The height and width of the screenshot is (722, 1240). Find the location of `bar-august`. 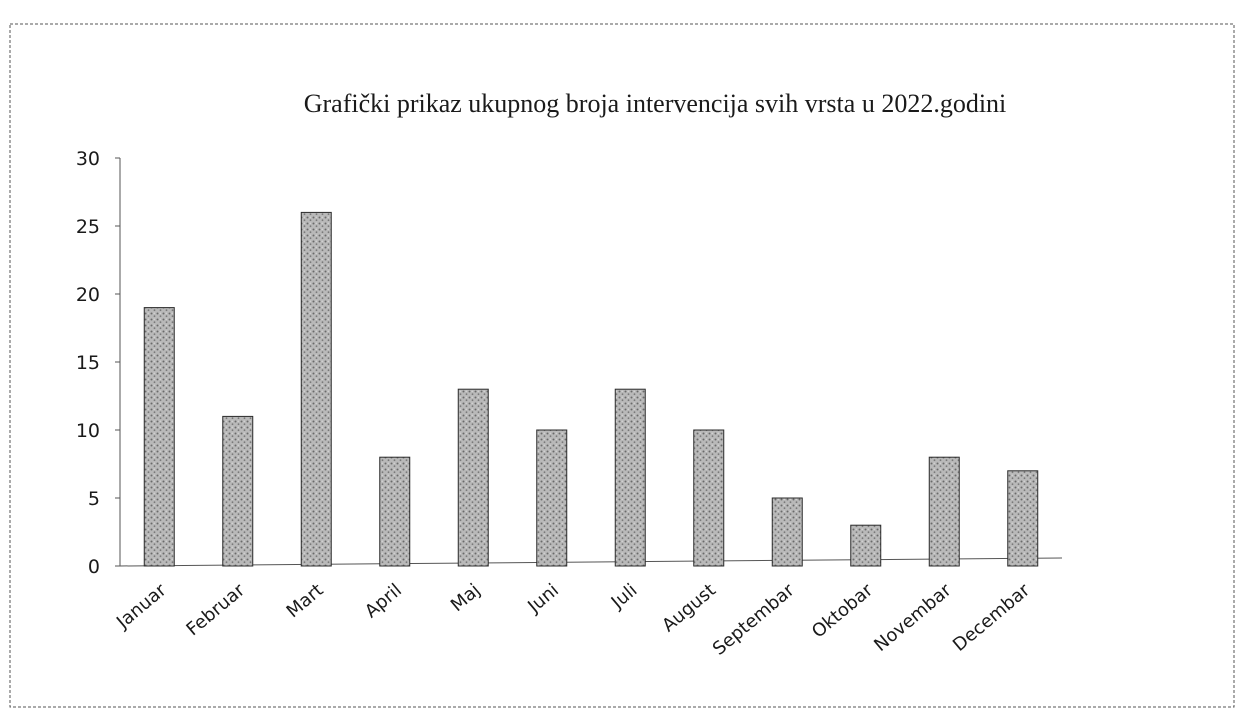

bar-august is located at coordinates (709, 498).